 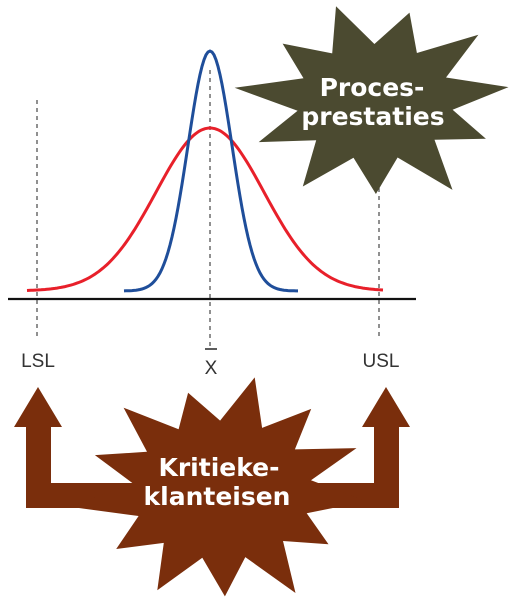 What do you see at coordinates (337, 447) in the screenshot?
I see `right-arrow-up-icon` at bounding box center [337, 447].